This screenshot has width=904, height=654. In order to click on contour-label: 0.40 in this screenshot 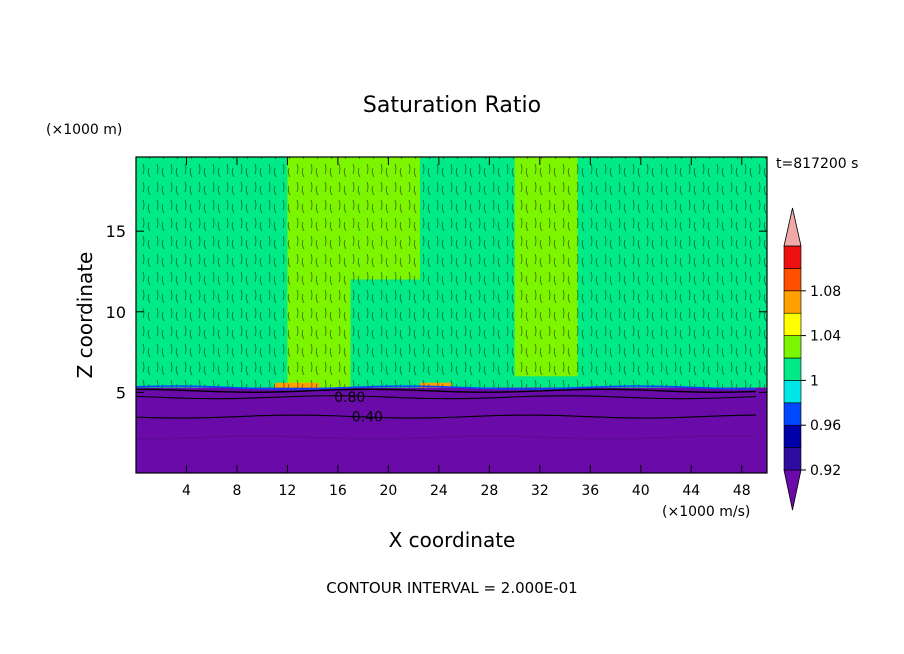, I will do `click(367, 418)`.